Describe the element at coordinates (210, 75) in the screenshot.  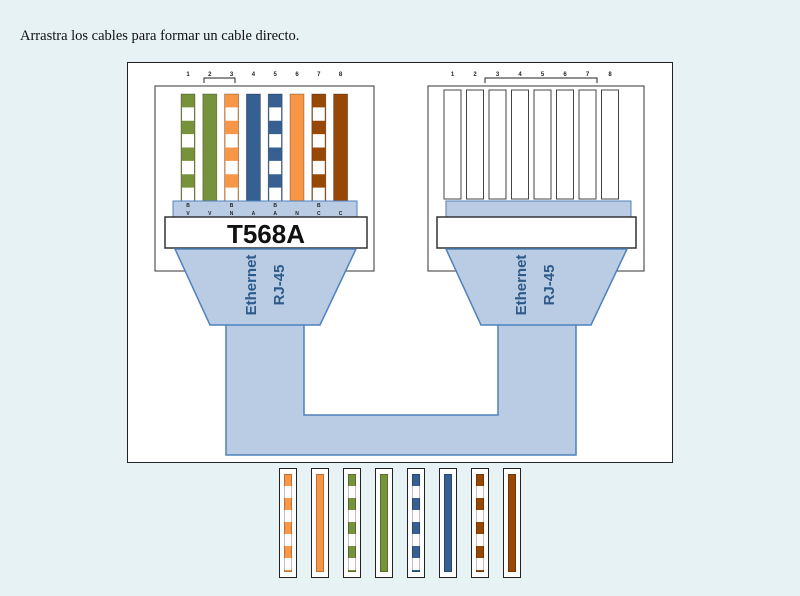
I see `left-pin-number: 2` at that location.